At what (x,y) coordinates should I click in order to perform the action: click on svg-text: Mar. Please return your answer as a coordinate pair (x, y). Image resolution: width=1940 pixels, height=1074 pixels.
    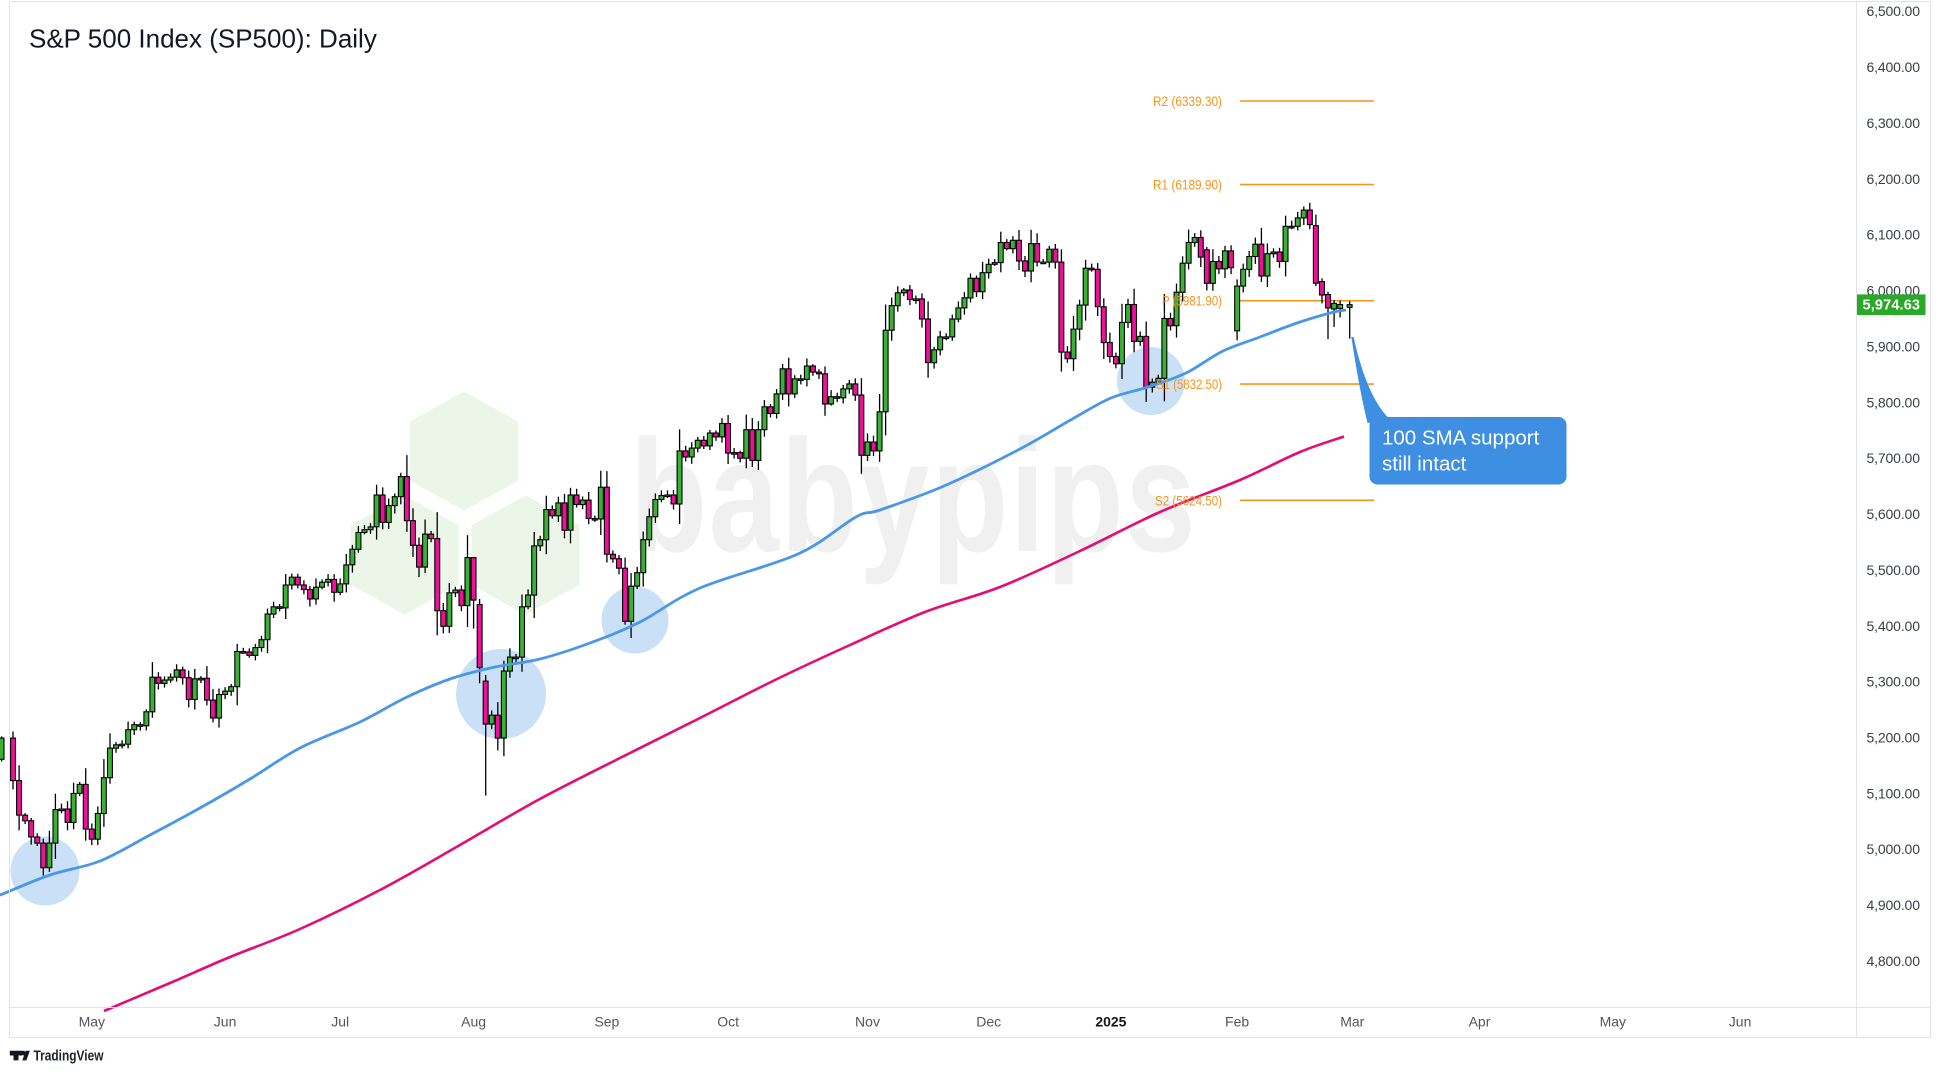
    Looking at the image, I should click on (1352, 1022).